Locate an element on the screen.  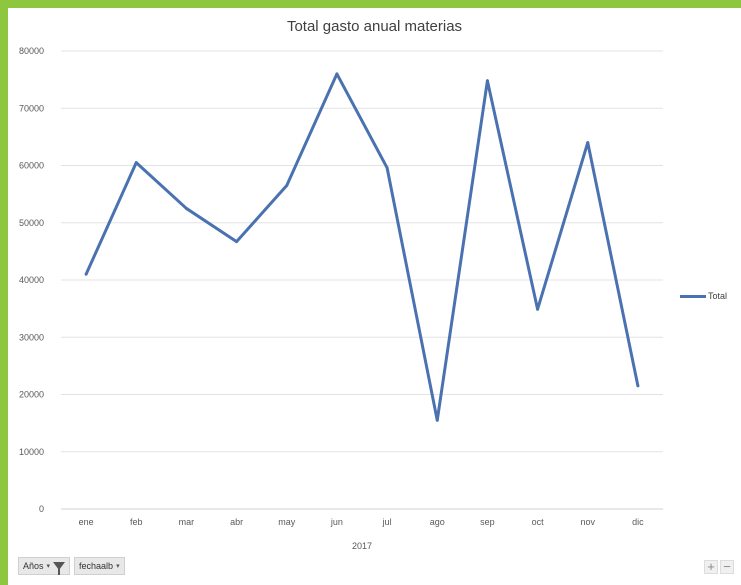
expand-button: + is located at coordinates (711, 567).